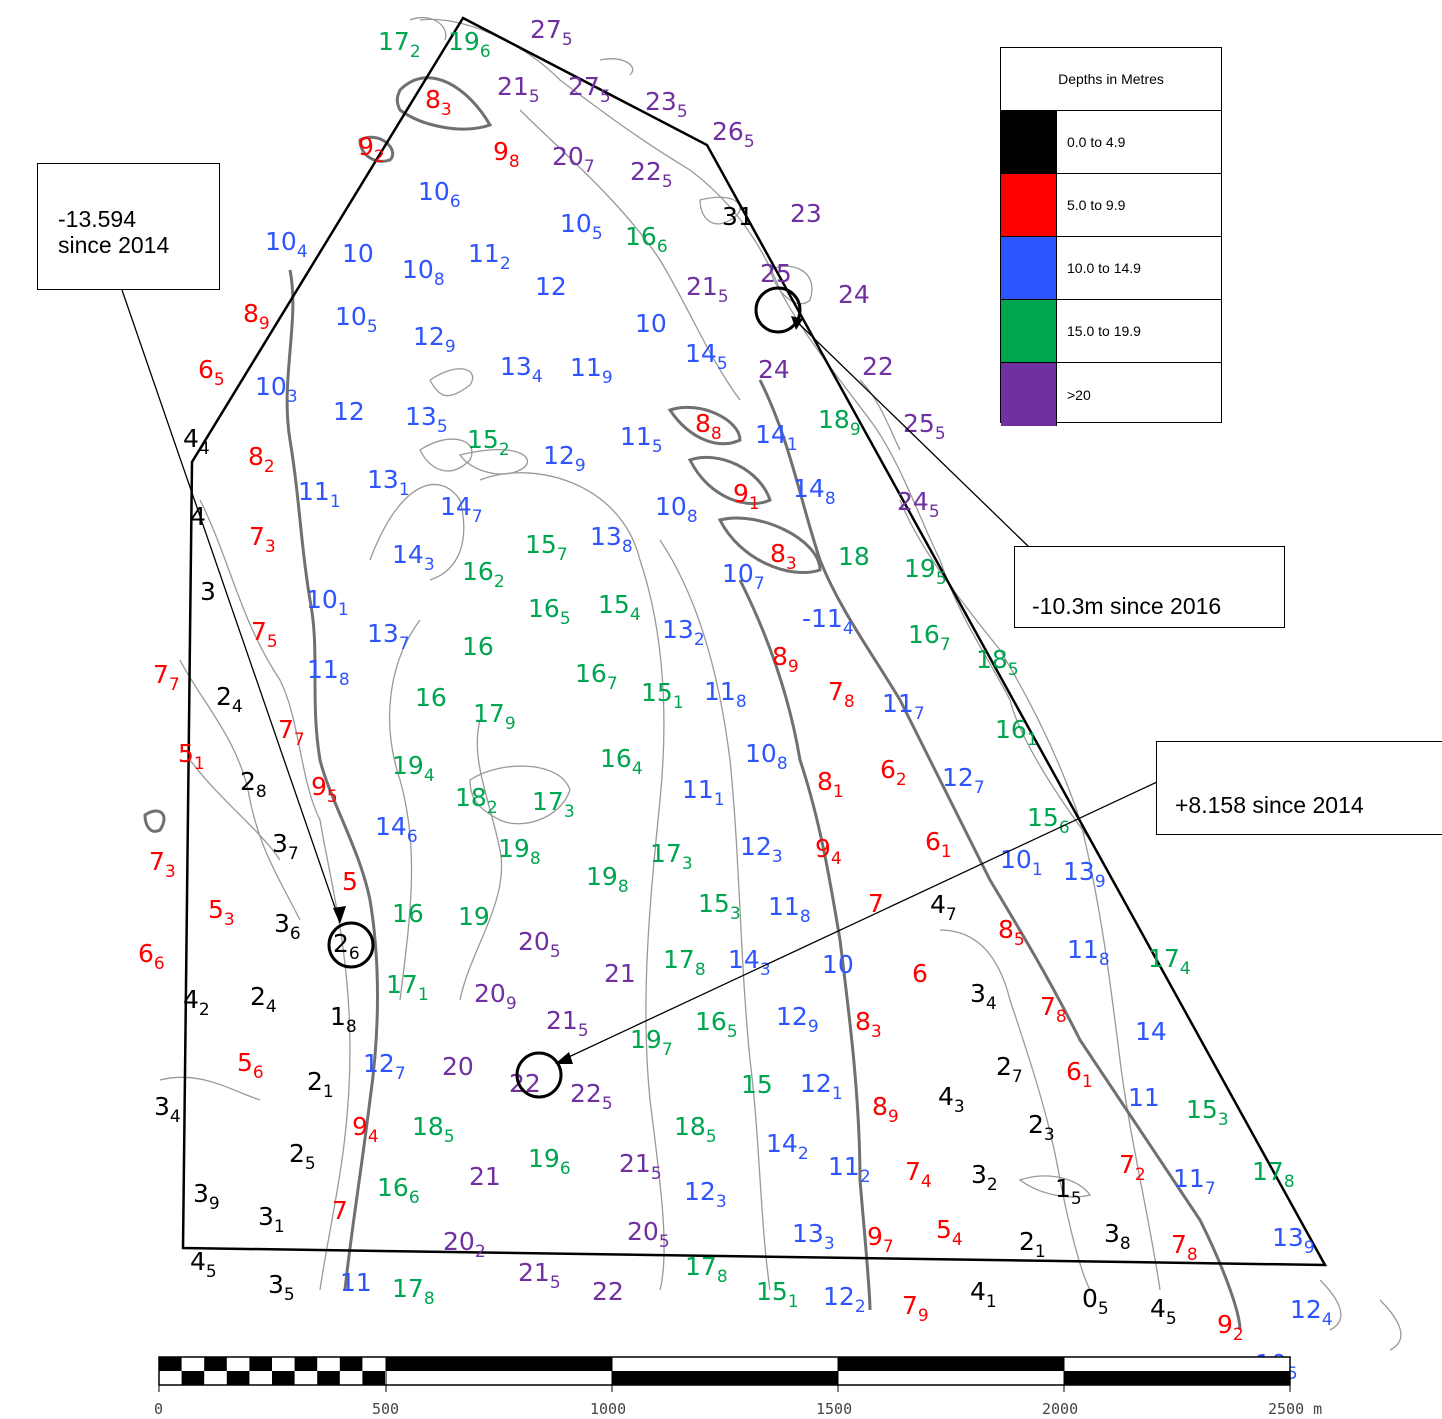  Describe the element at coordinates (539, 1075) in the screenshot. I see `highlight-circle-east` at that location.